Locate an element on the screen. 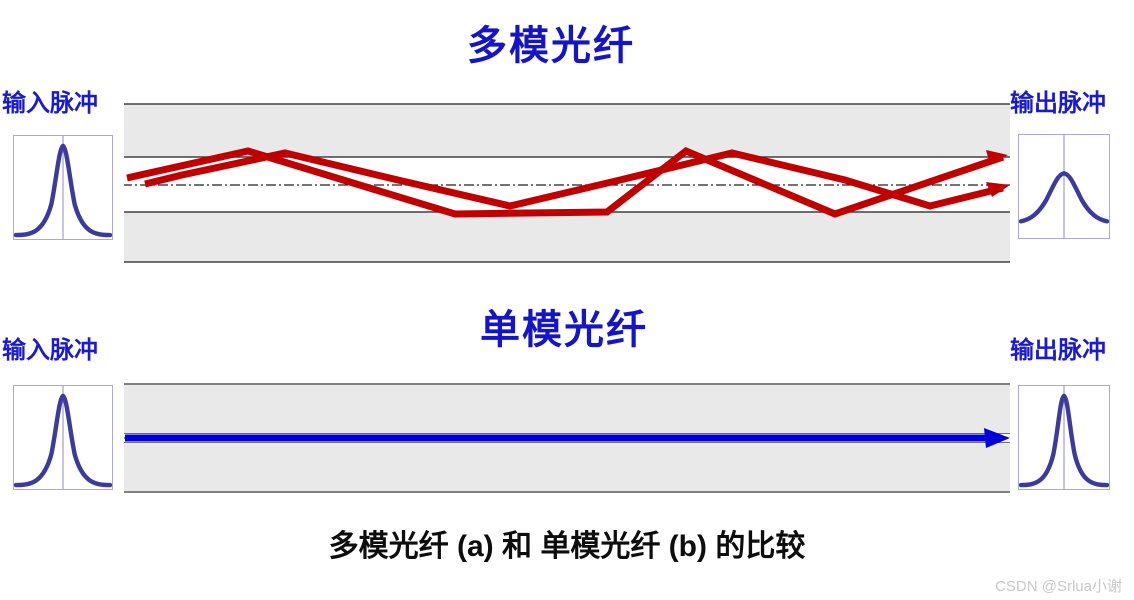 The image size is (1134, 600). singlemode-ray-arrowhead is located at coordinates (997, 438).